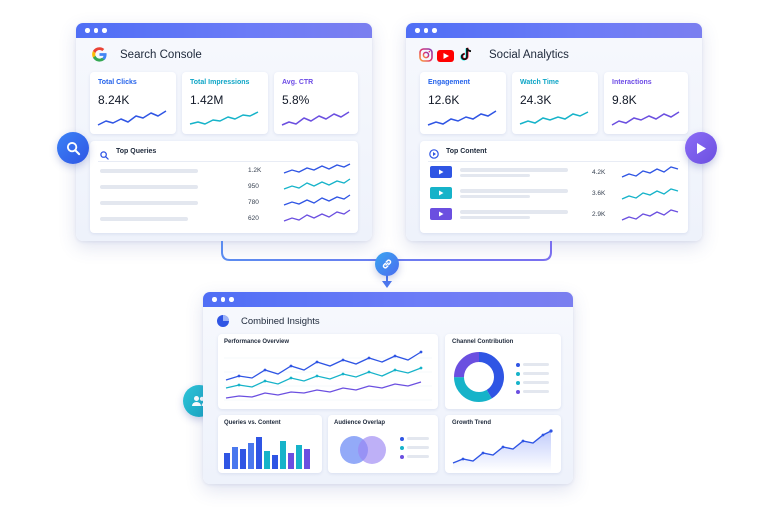 The width and height of the screenshot is (780, 507). I want to click on kpi-label: Total Impressions, so click(220, 82).